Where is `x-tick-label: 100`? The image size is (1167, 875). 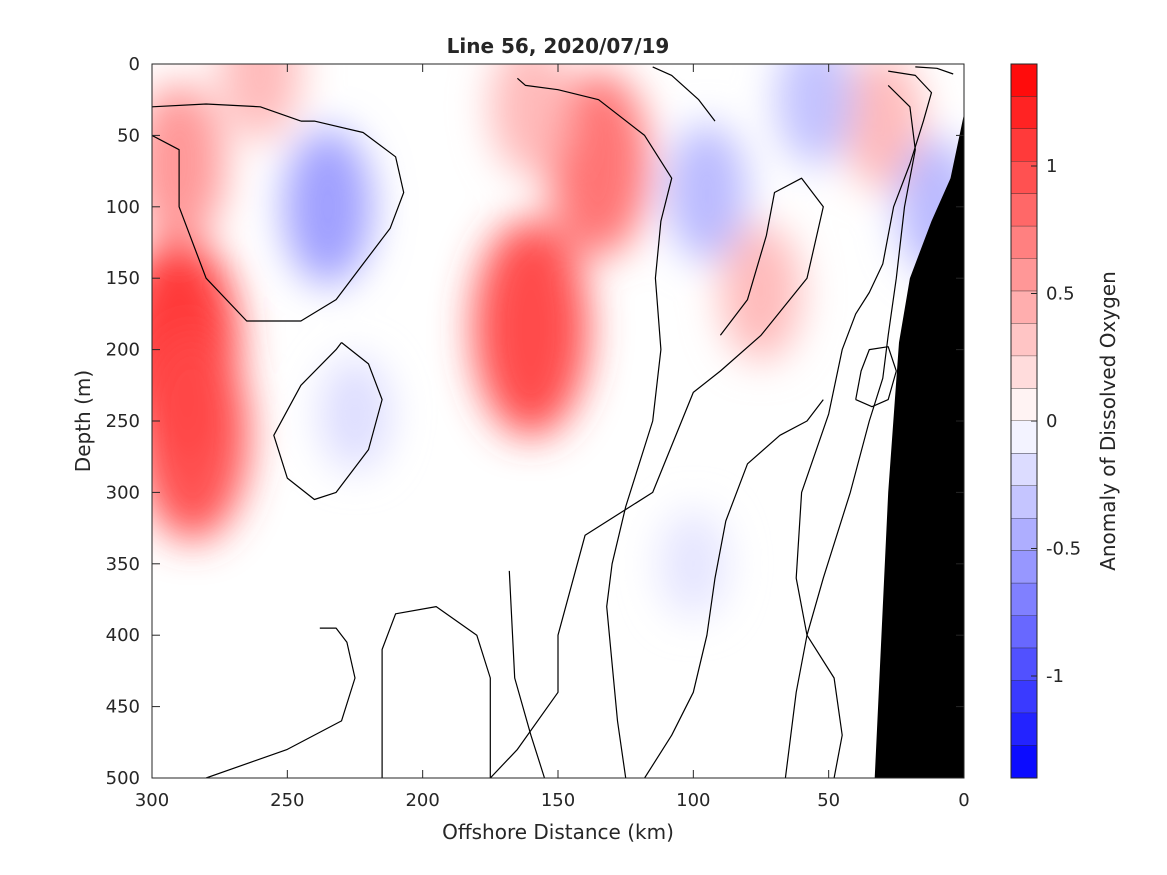 x-tick-label: 100 is located at coordinates (693, 800).